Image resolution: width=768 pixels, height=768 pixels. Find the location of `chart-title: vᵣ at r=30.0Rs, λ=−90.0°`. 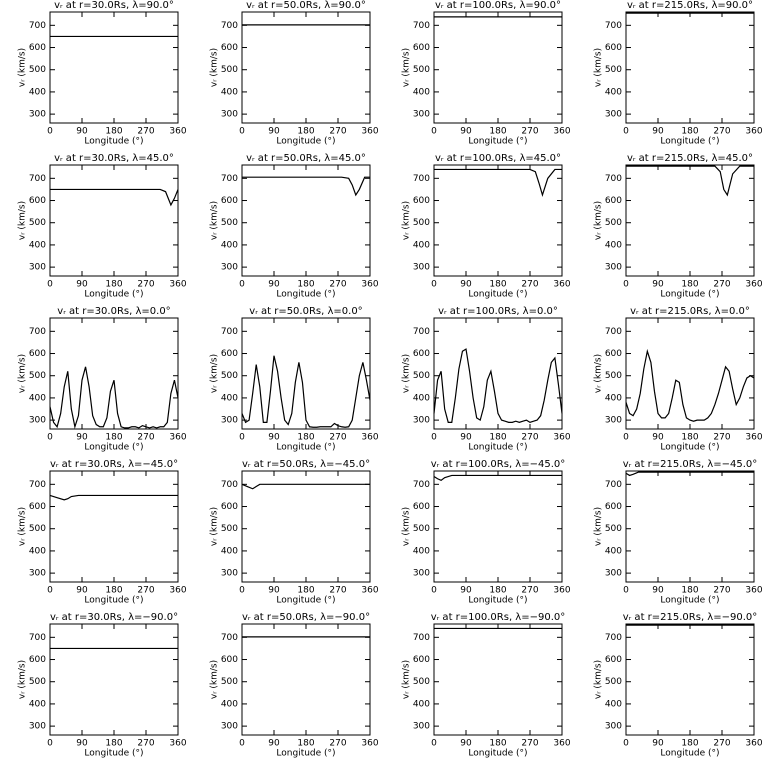

chart-title: vᵣ at r=30.0Rs, λ=−90.0° is located at coordinates (114, 617).